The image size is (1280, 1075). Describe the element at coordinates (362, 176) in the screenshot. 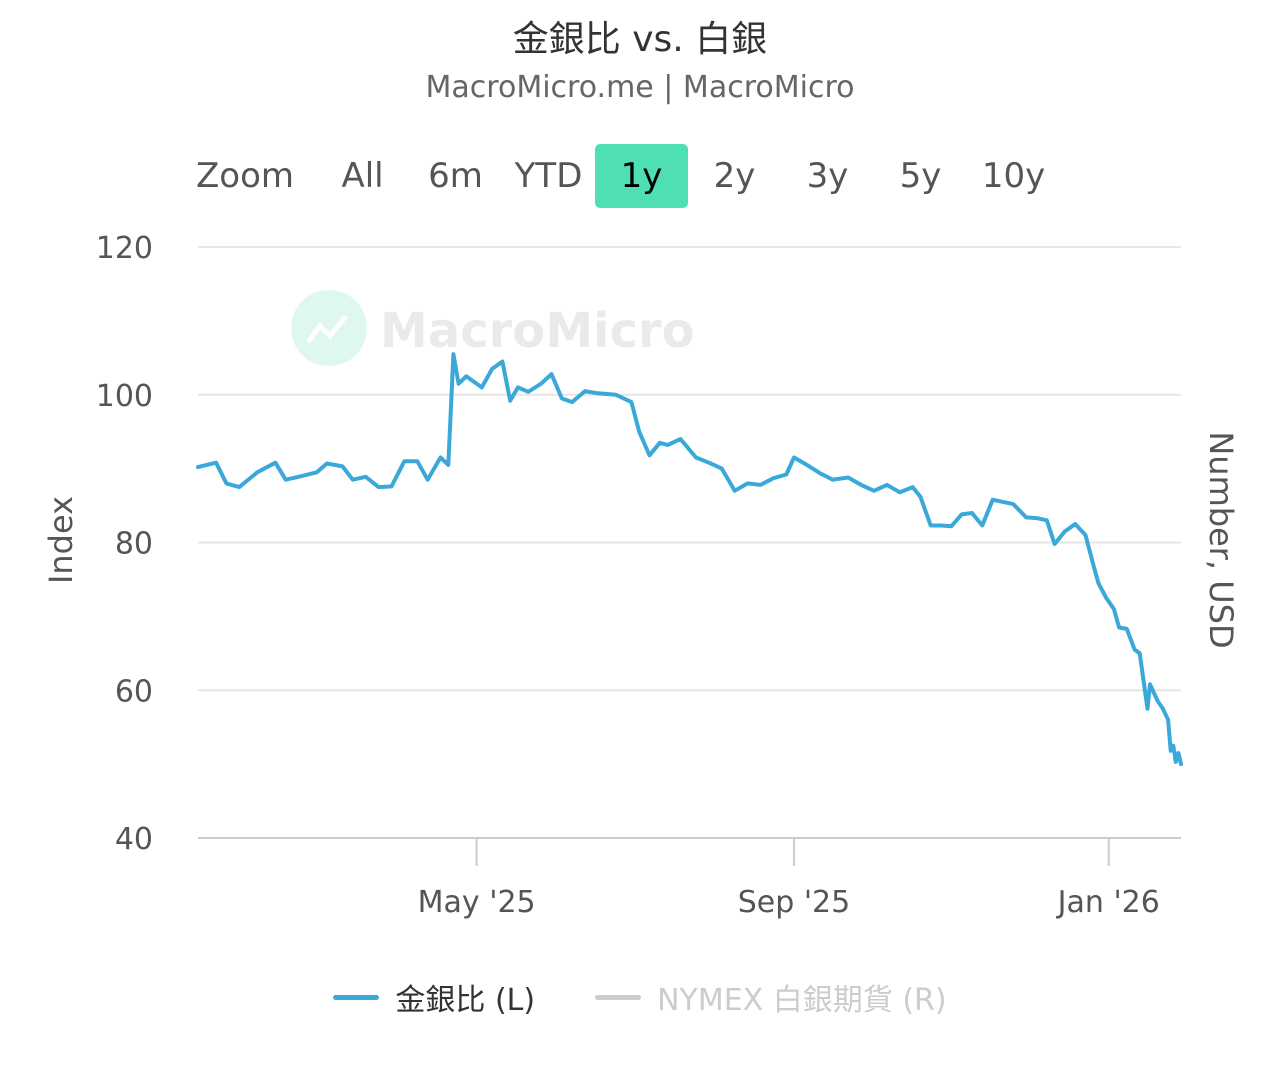

I see `range-button-all: All` at that location.